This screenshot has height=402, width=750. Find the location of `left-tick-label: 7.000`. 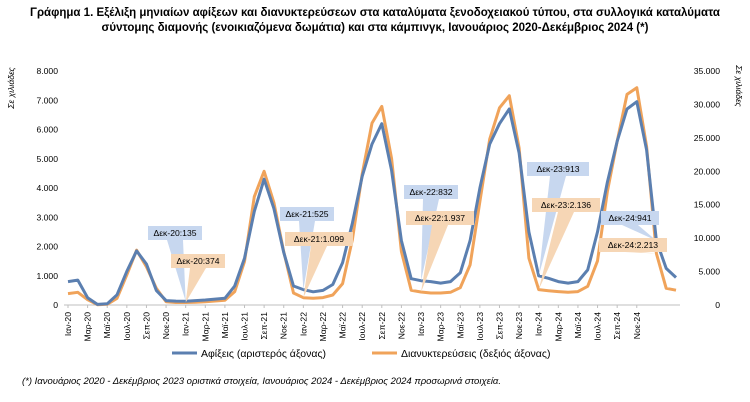

left-tick-label: 7.000 is located at coordinates (47, 100).